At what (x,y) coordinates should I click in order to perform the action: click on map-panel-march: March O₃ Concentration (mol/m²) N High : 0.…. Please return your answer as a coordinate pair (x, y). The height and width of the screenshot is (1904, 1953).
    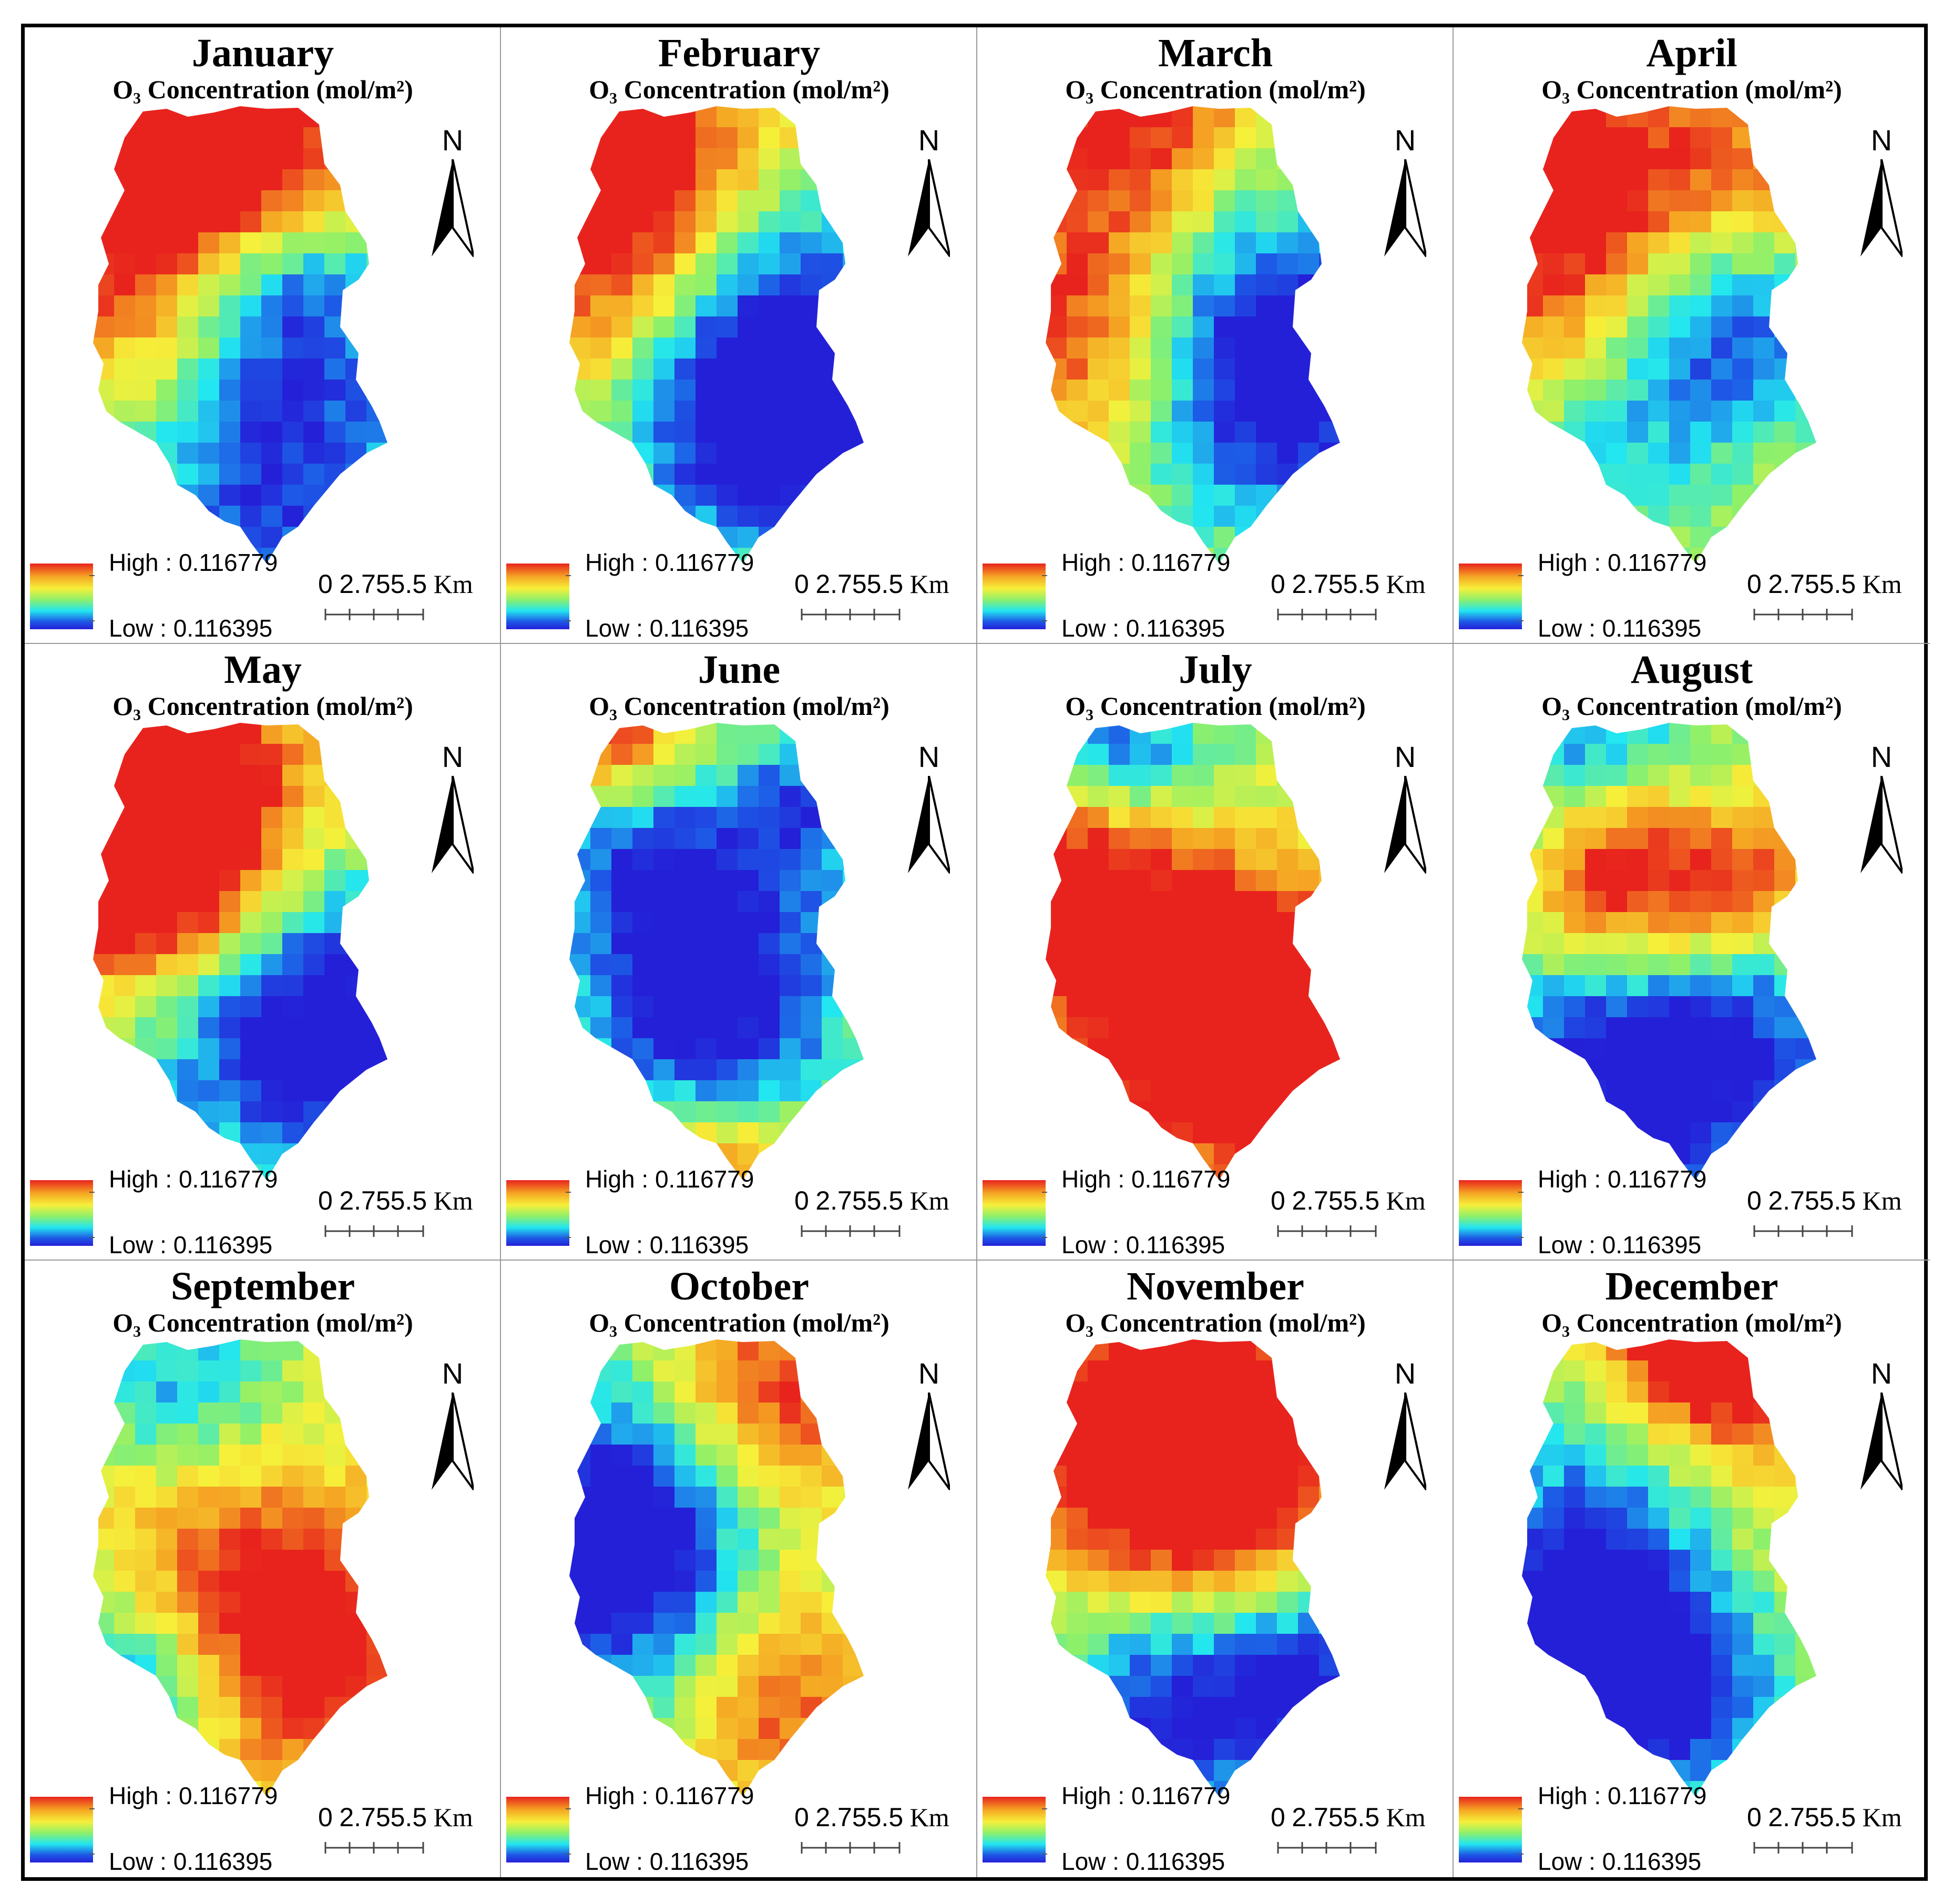
    Looking at the image, I should click on (1215, 335).